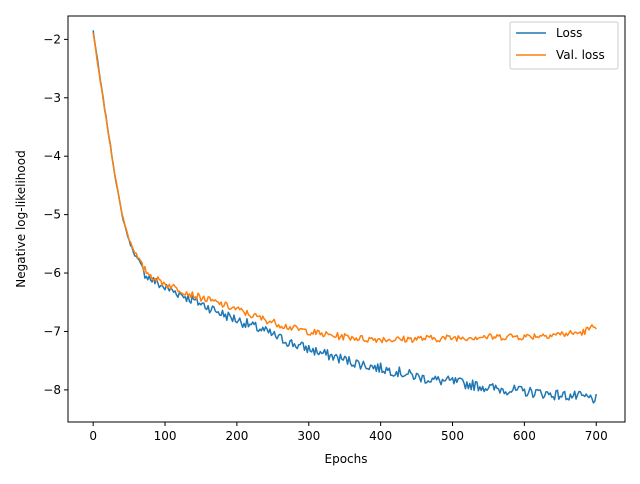  Describe the element at coordinates (348, 432) in the screenshot. I see `x-axis-ticks: 0 100 200 300 400 500 600 700` at that location.